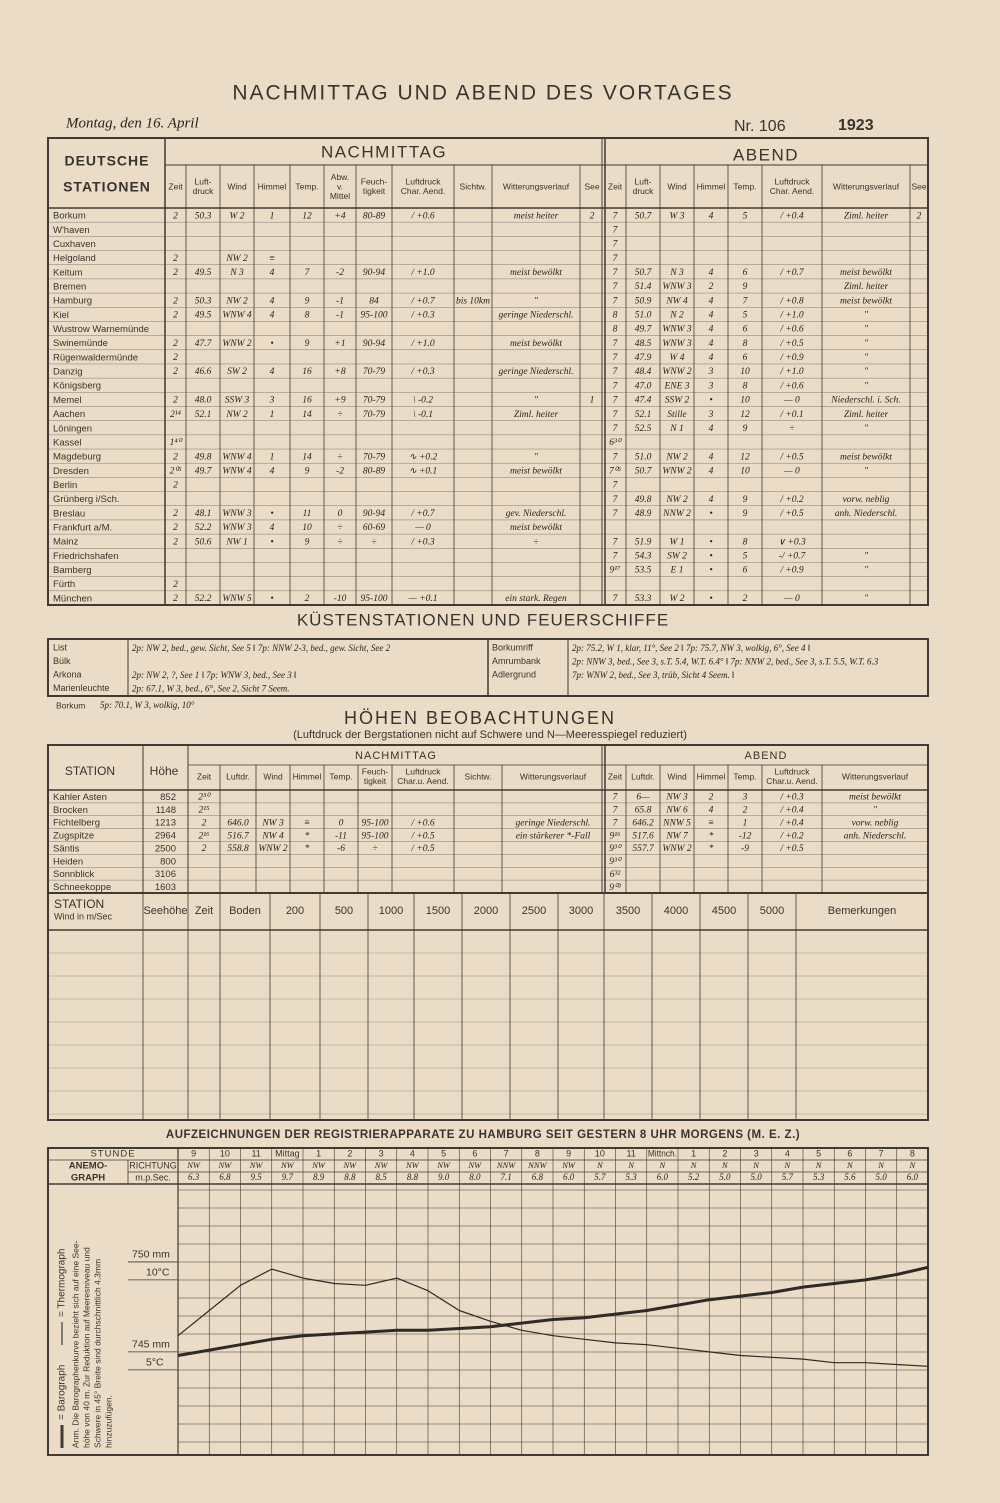 This screenshot has width=1000, height=1503. I want to click on barograph-curve, so click(553, 1311).